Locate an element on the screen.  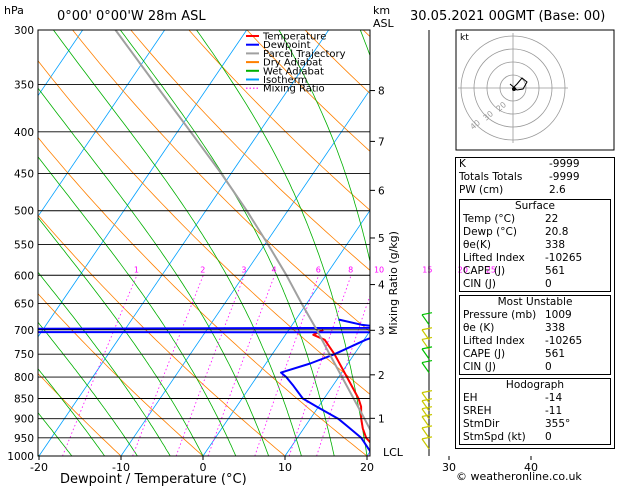
legend-label: Mixing Ratio is located at coordinates (294, 89).